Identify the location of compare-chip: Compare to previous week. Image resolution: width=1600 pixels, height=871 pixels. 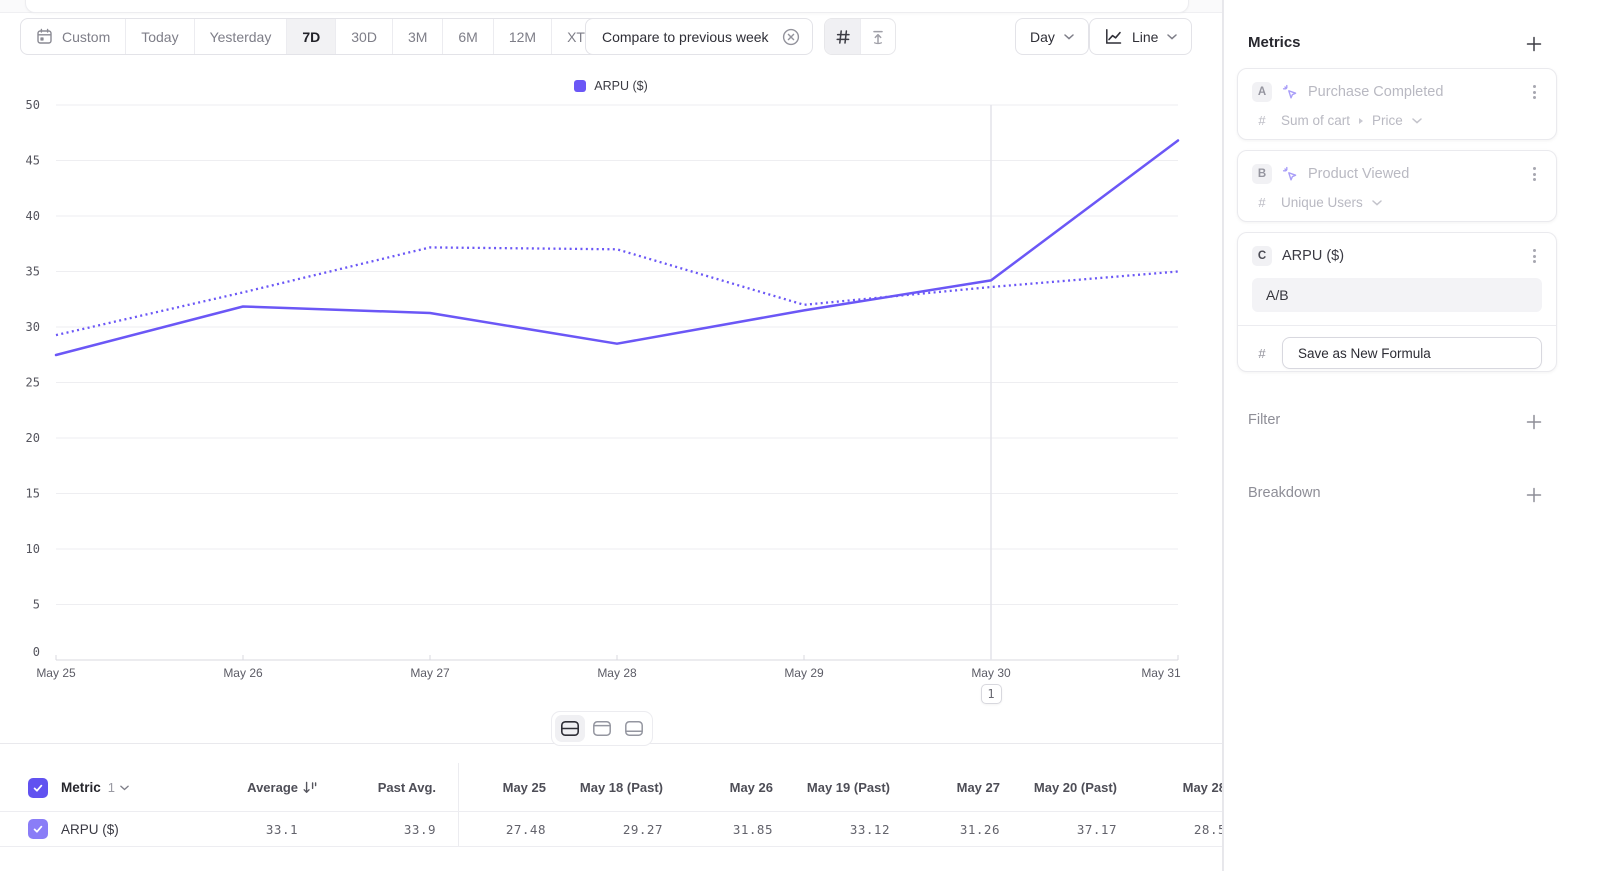
(699, 36).